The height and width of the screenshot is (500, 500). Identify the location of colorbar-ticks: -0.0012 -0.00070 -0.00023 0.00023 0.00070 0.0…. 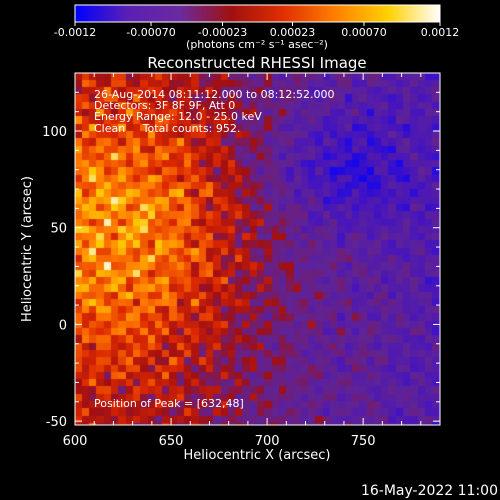
(256, 30).